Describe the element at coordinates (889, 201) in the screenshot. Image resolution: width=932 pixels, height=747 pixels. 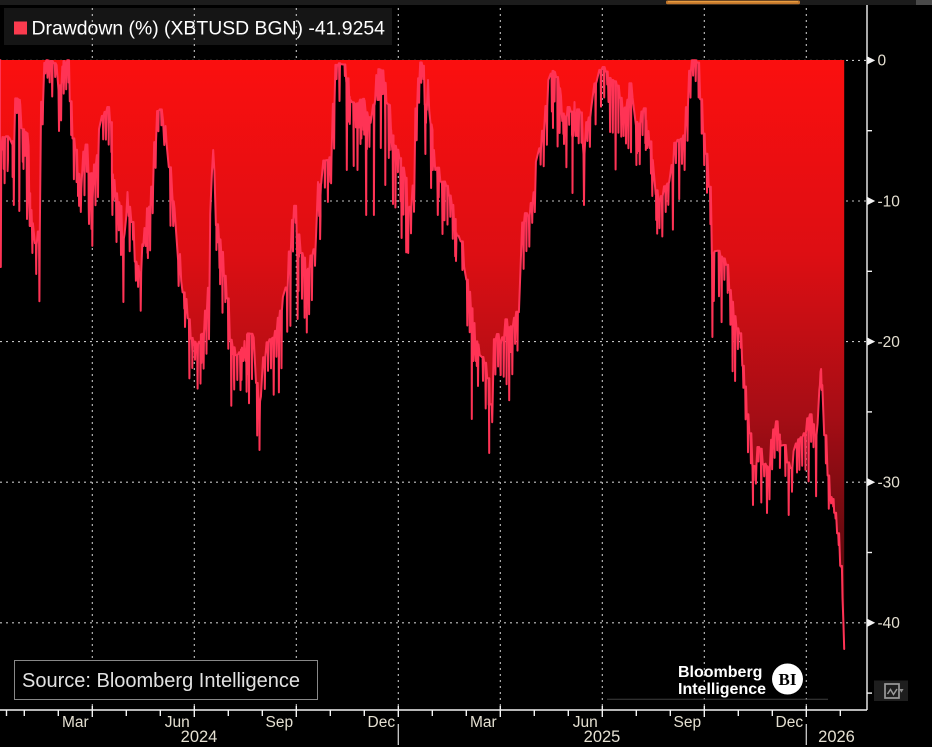
I see `svg-text: -10` at that location.